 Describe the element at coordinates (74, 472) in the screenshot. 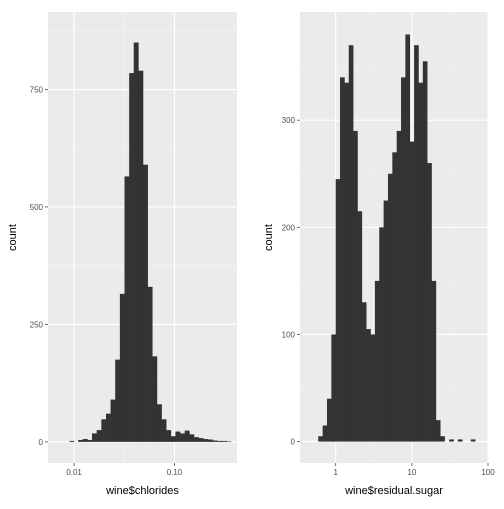

I see `x-tick-label: 0.01` at that location.